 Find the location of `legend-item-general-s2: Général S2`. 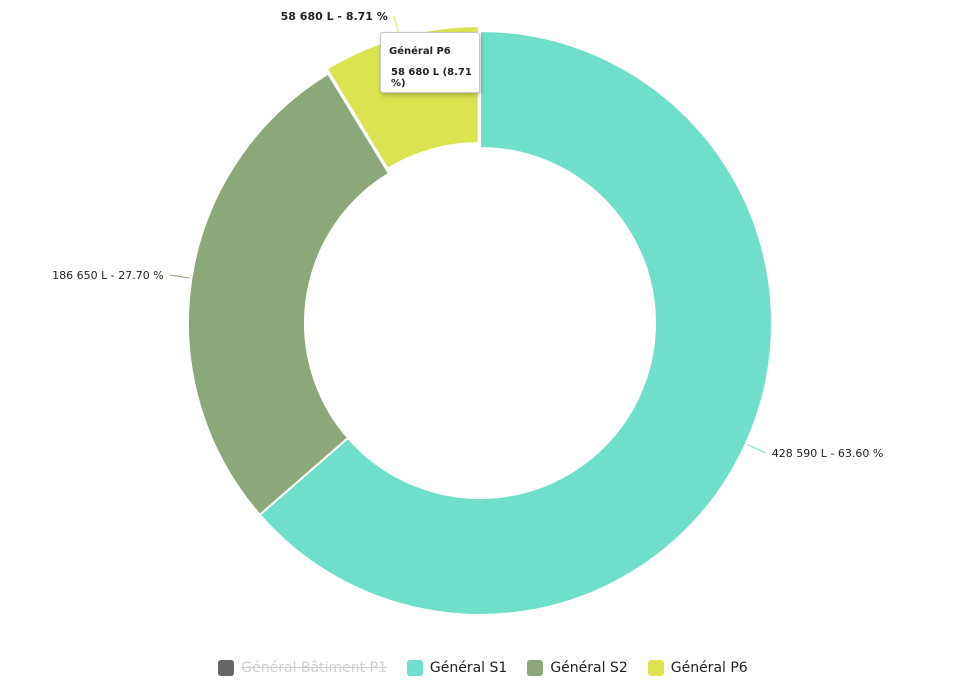

legend-item-general-s2: Général S2 is located at coordinates (577, 668).